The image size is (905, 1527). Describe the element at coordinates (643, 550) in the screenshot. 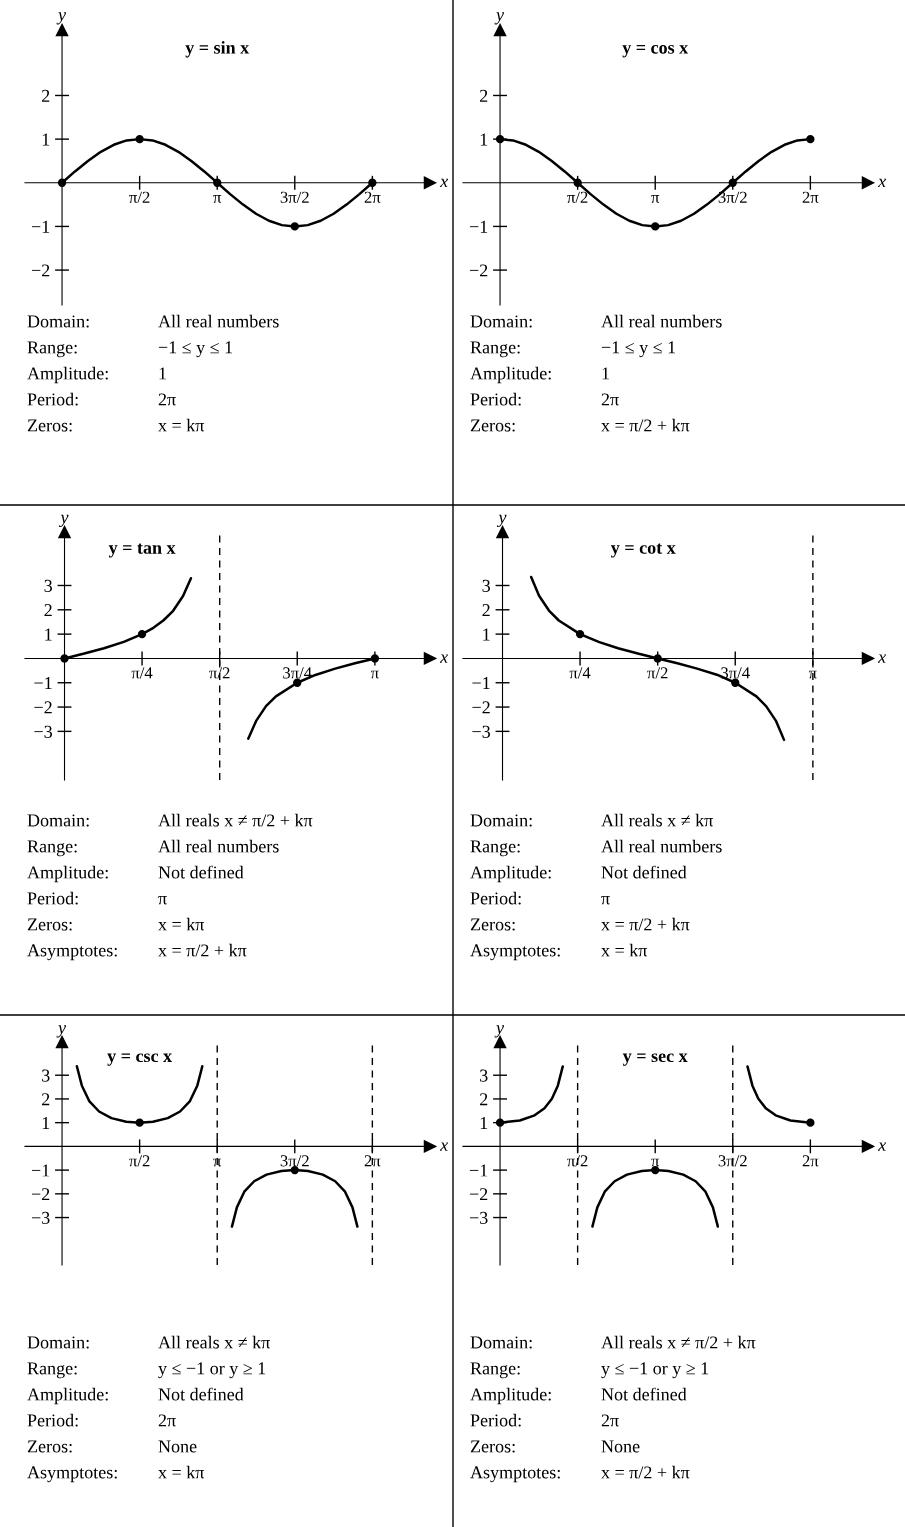

I see `text: y = cot x` at that location.